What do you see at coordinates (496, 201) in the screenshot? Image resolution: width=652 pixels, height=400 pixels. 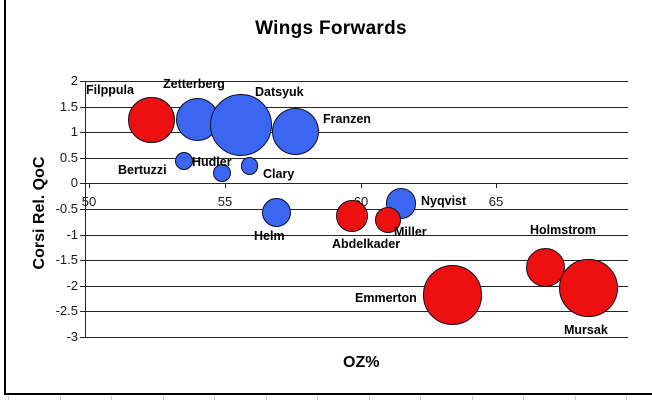 I see `x-tick-label: 65` at bounding box center [496, 201].